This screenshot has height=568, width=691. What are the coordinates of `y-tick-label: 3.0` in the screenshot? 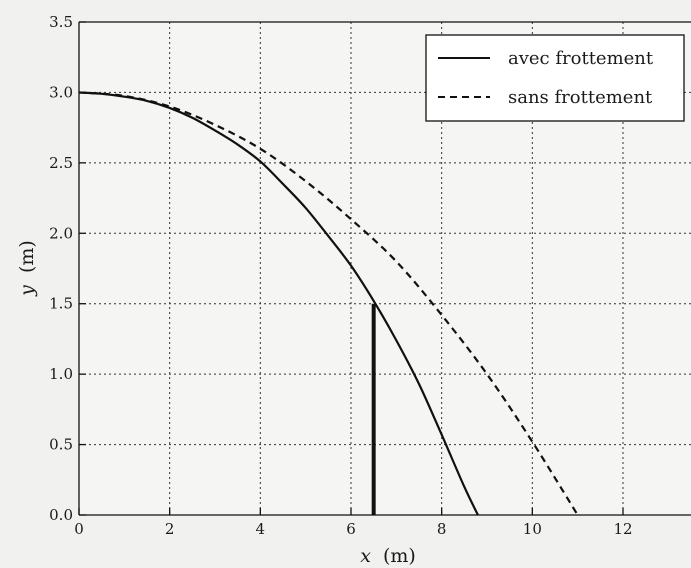 It's located at (61, 92).